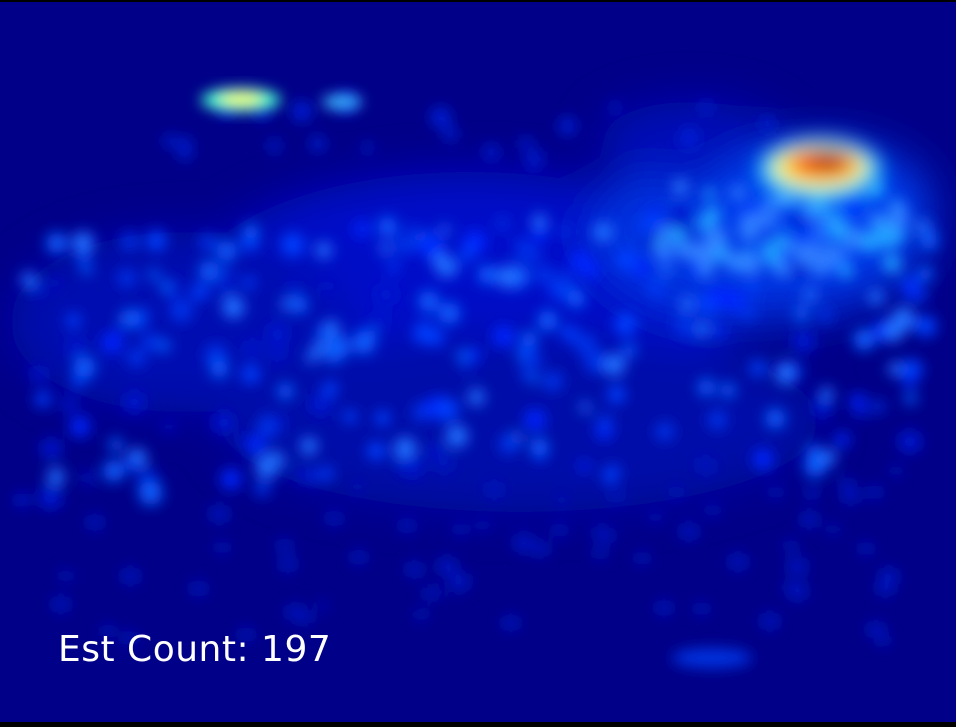 This screenshot has width=956, height=727. I want to click on top-blob-right, so click(342, 102).